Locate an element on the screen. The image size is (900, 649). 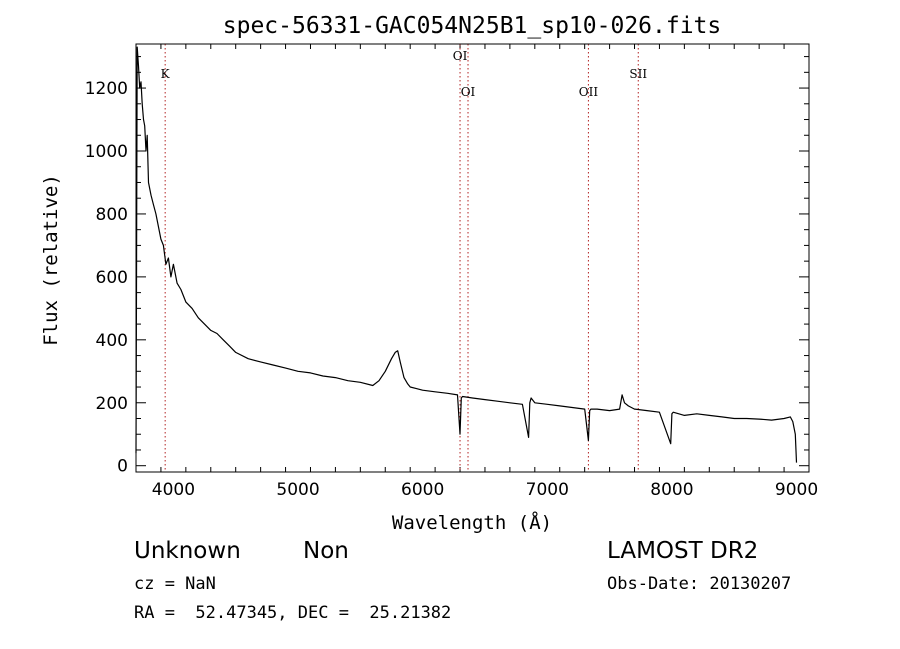
y-tick-label: 0 is located at coordinates (122, 467).